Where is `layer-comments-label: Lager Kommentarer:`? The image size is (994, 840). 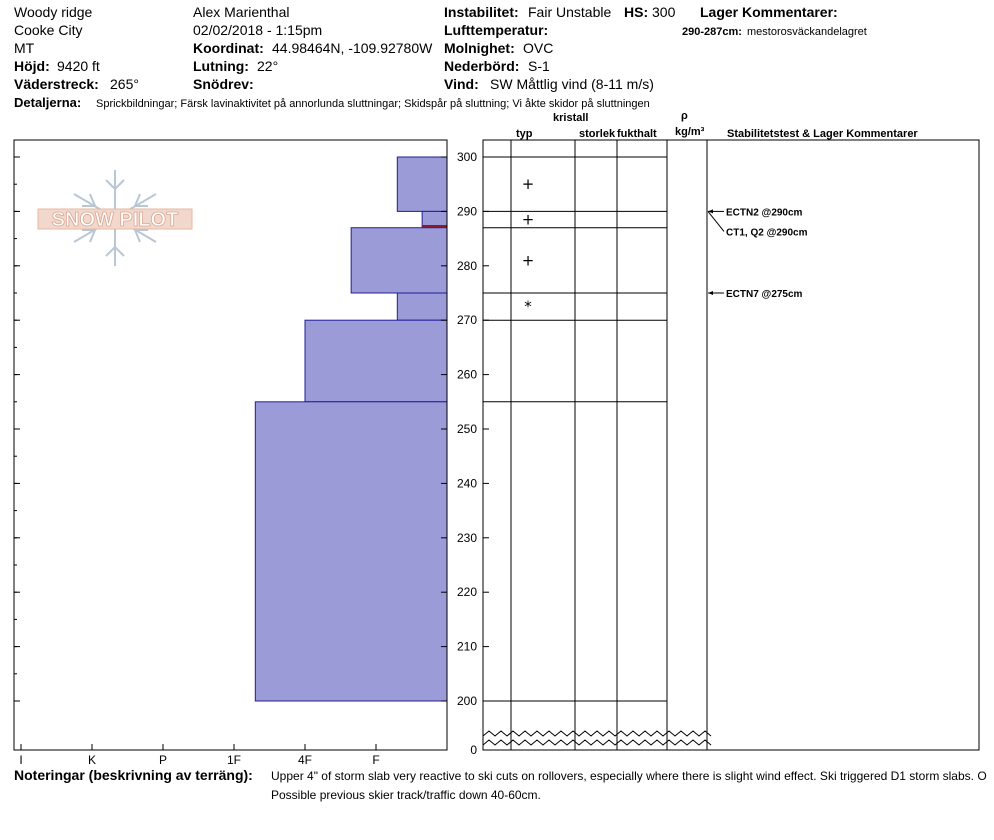 layer-comments-label: Lager Kommentarer: is located at coordinates (769, 12).